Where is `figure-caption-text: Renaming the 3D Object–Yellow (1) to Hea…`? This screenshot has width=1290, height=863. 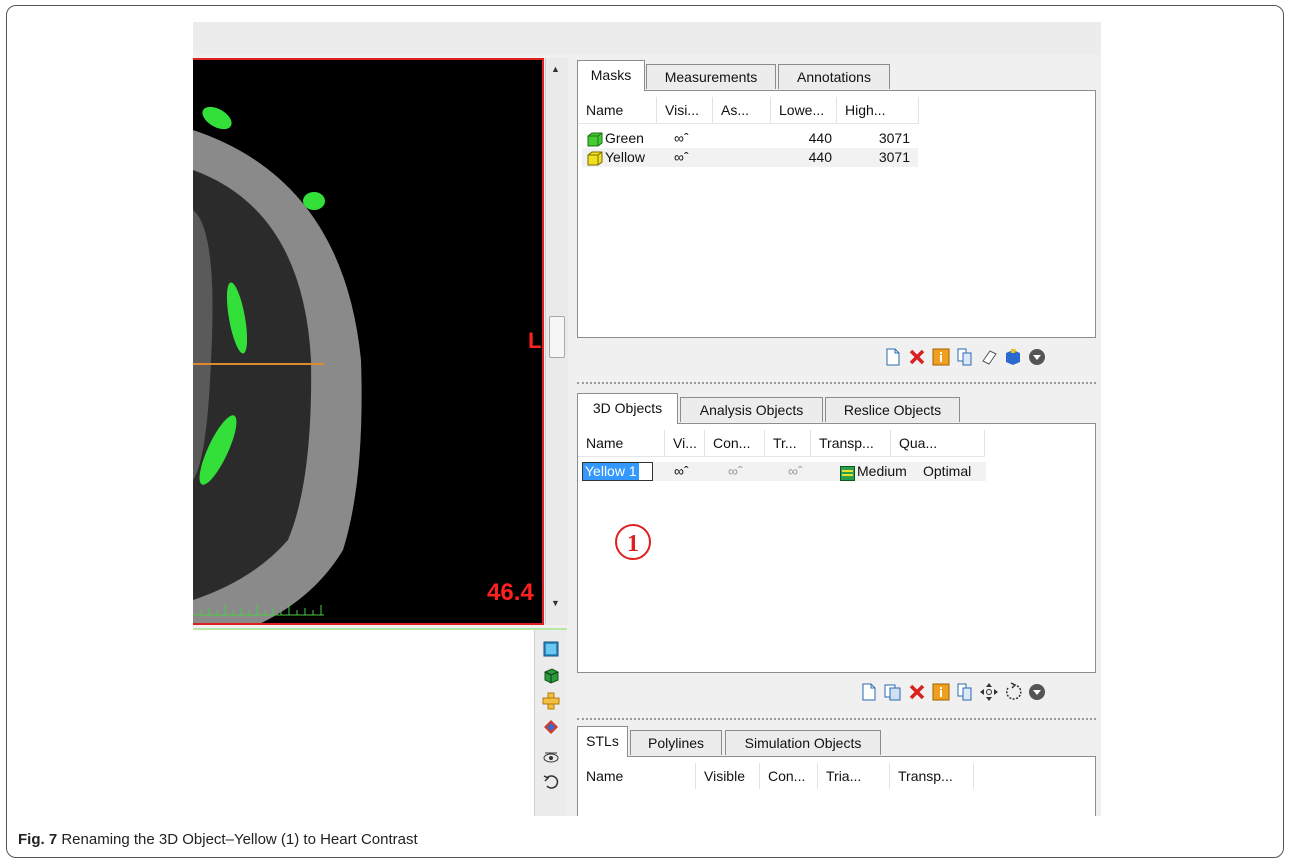
figure-caption-text: Renaming the 3D Object–Yellow (1) to Hea… is located at coordinates (239, 839).